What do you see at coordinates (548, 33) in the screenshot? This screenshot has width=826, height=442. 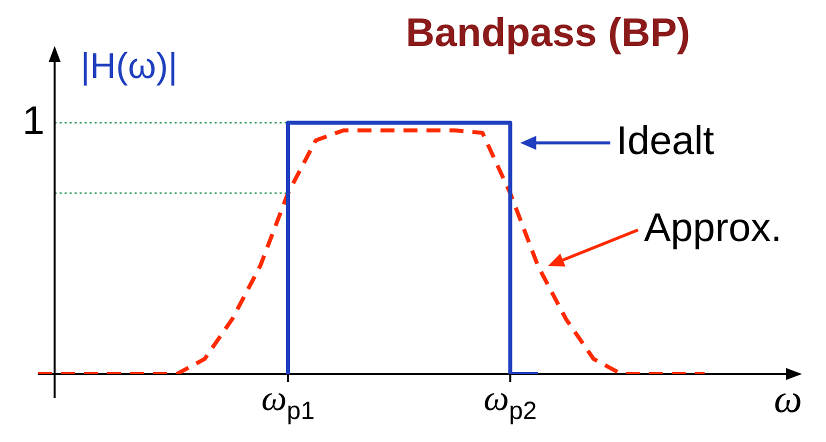 I see `chart-title: Bandpass (BP)` at bounding box center [548, 33].